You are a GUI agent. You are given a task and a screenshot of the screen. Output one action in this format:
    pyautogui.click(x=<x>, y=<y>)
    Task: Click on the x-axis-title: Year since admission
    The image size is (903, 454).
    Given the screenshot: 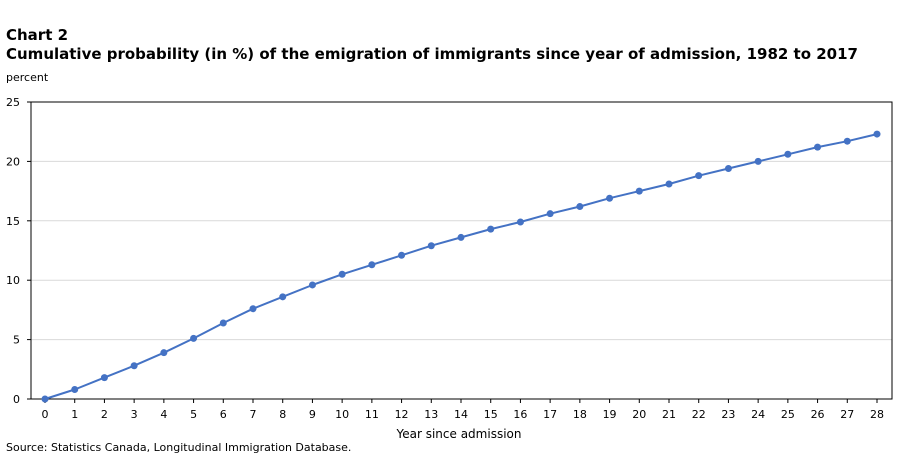 What is the action you would take?
    pyautogui.click(x=459, y=434)
    